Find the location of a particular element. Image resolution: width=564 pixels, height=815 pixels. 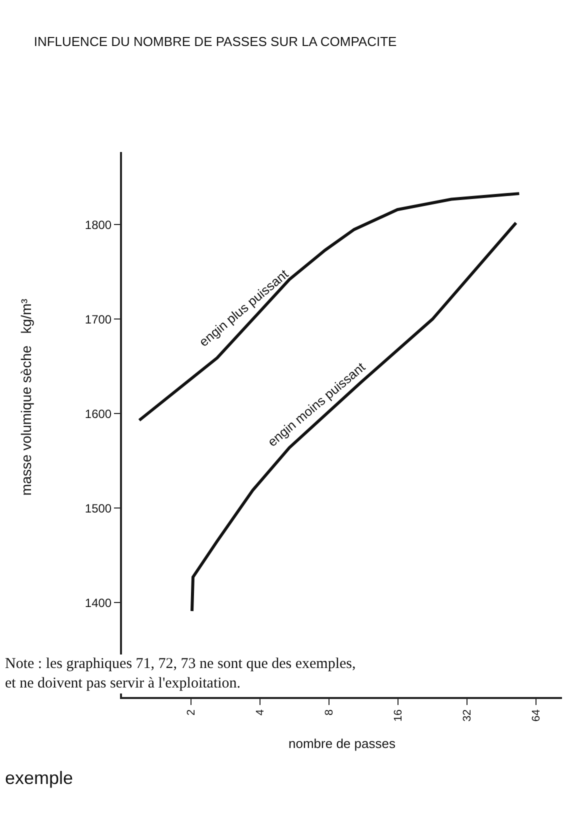

y-tick-label: 1700 is located at coordinates (98, 319).